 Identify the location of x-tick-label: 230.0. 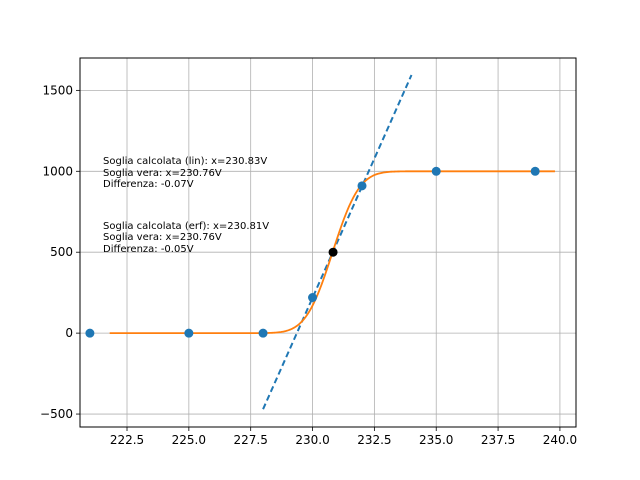
(312, 440).